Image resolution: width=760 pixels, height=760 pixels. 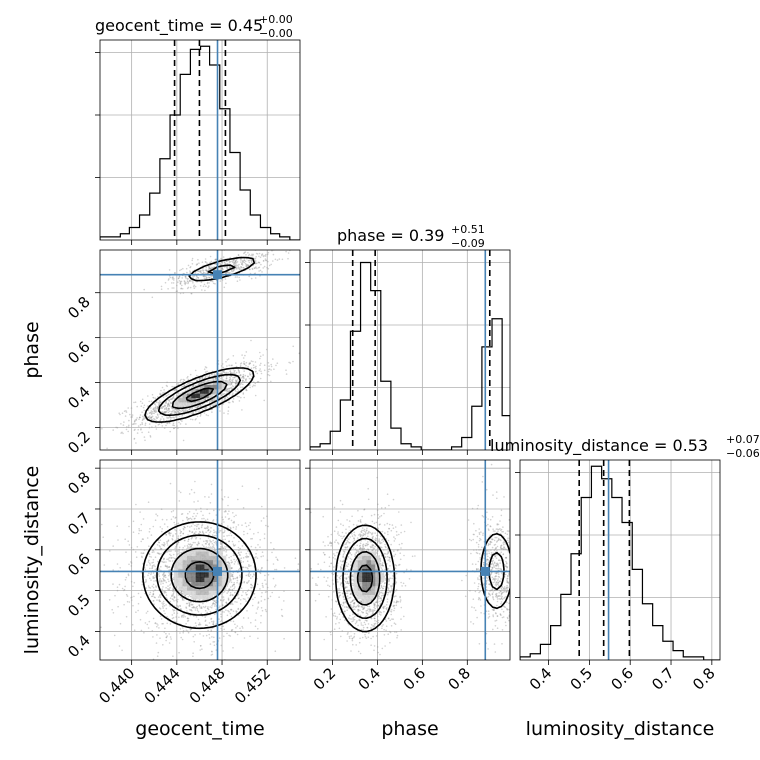 I want to click on truth-marker, so click(x=218, y=571).